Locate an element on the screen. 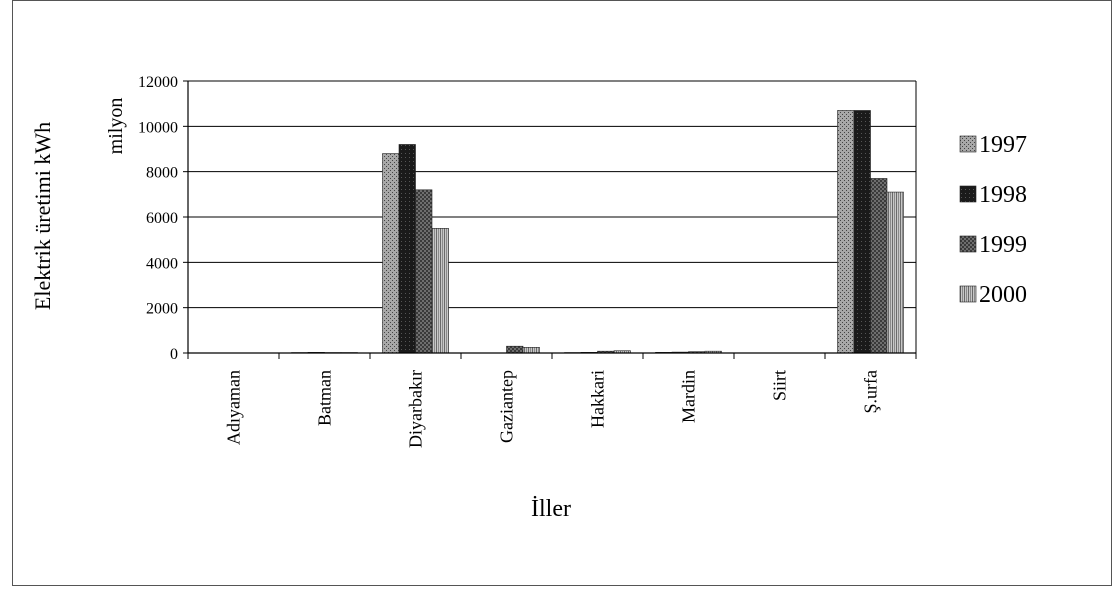  y-tick-label: 8000 is located at coordinates (162, 173).